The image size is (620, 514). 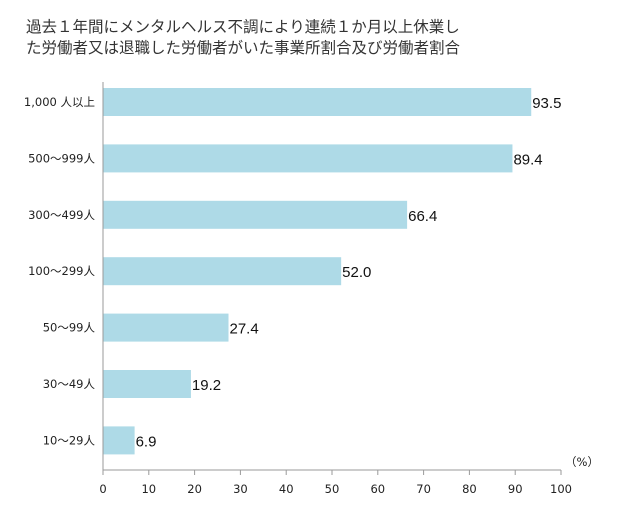 I want to click on value-label: 6.9, so click(x=146, y=441).